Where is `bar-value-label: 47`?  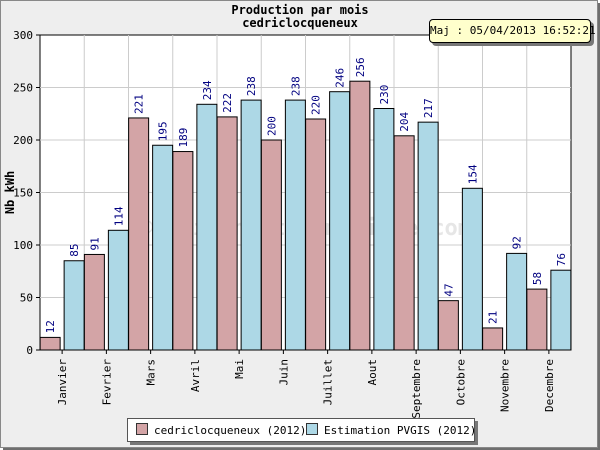 bar-value-label: 47 is located at coordinates (448, 289).